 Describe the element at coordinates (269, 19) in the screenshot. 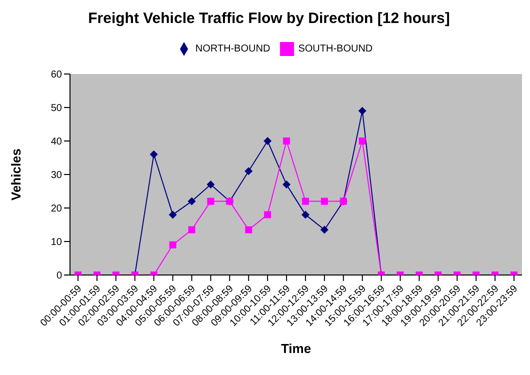

I see `chart-title: Freight Vehicle Traffic Flow by Direction [12 hours]` at that location.